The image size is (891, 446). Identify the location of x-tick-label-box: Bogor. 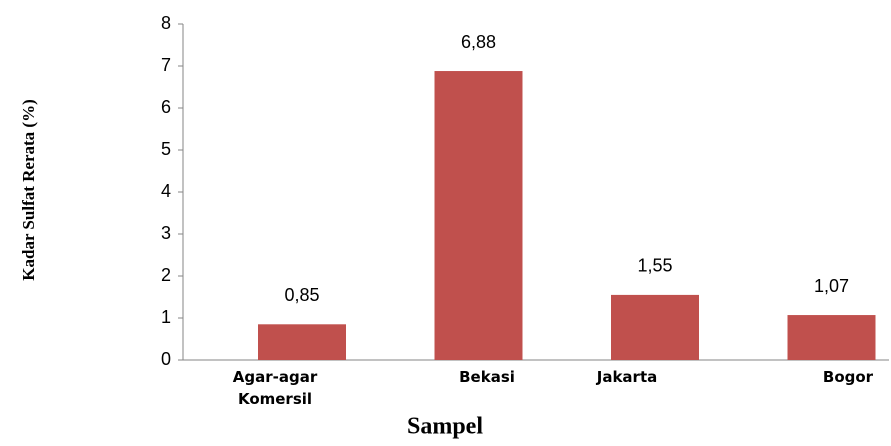
(848, 377).